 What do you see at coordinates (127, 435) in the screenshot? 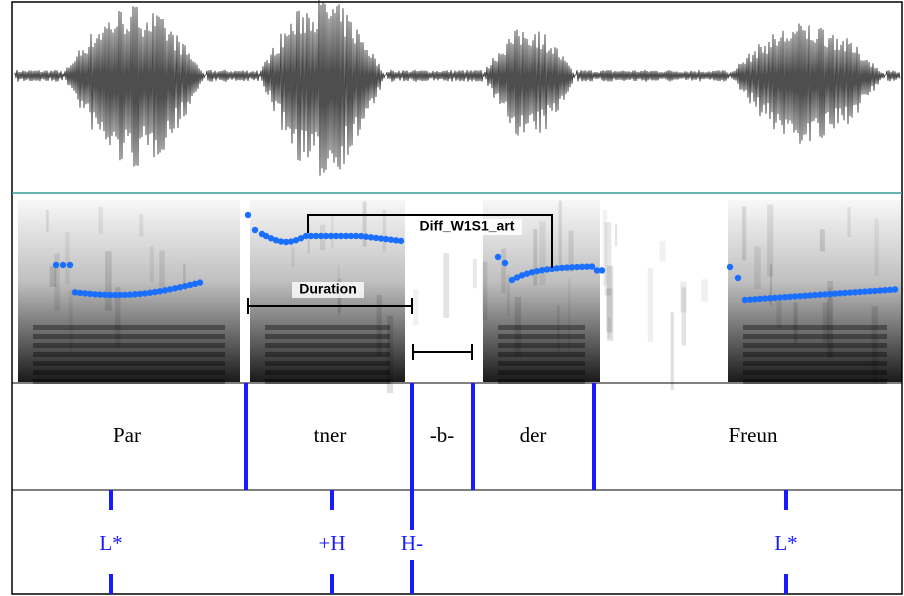
I see `word-label: Par` at bounding box center [127, 435].